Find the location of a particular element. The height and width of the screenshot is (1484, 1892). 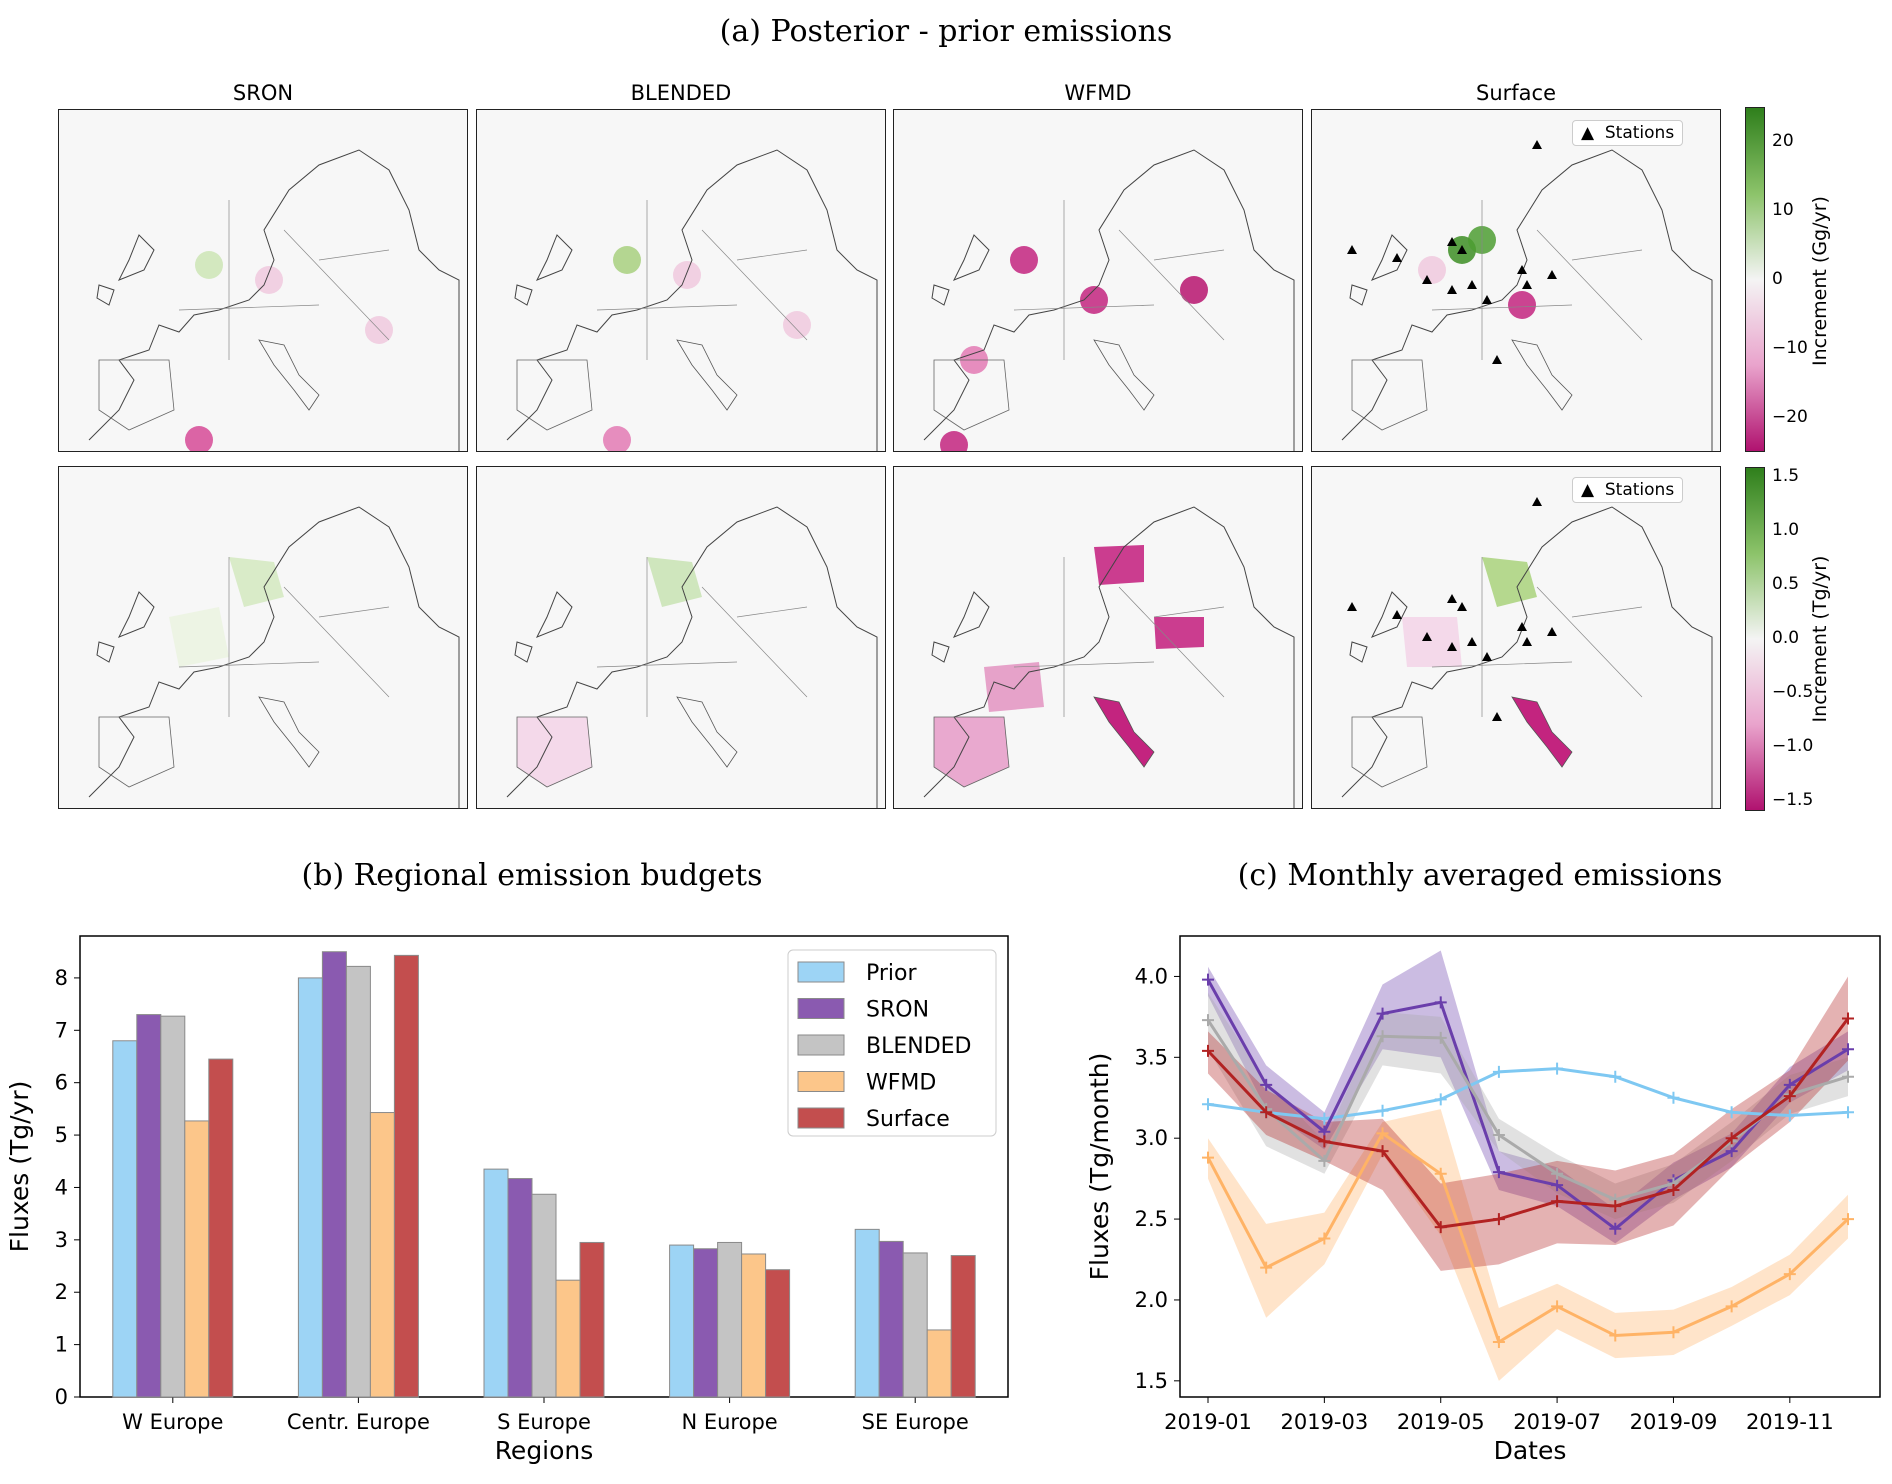

y-tick-label: 3.0 is located at coordinates (1151, 1138).